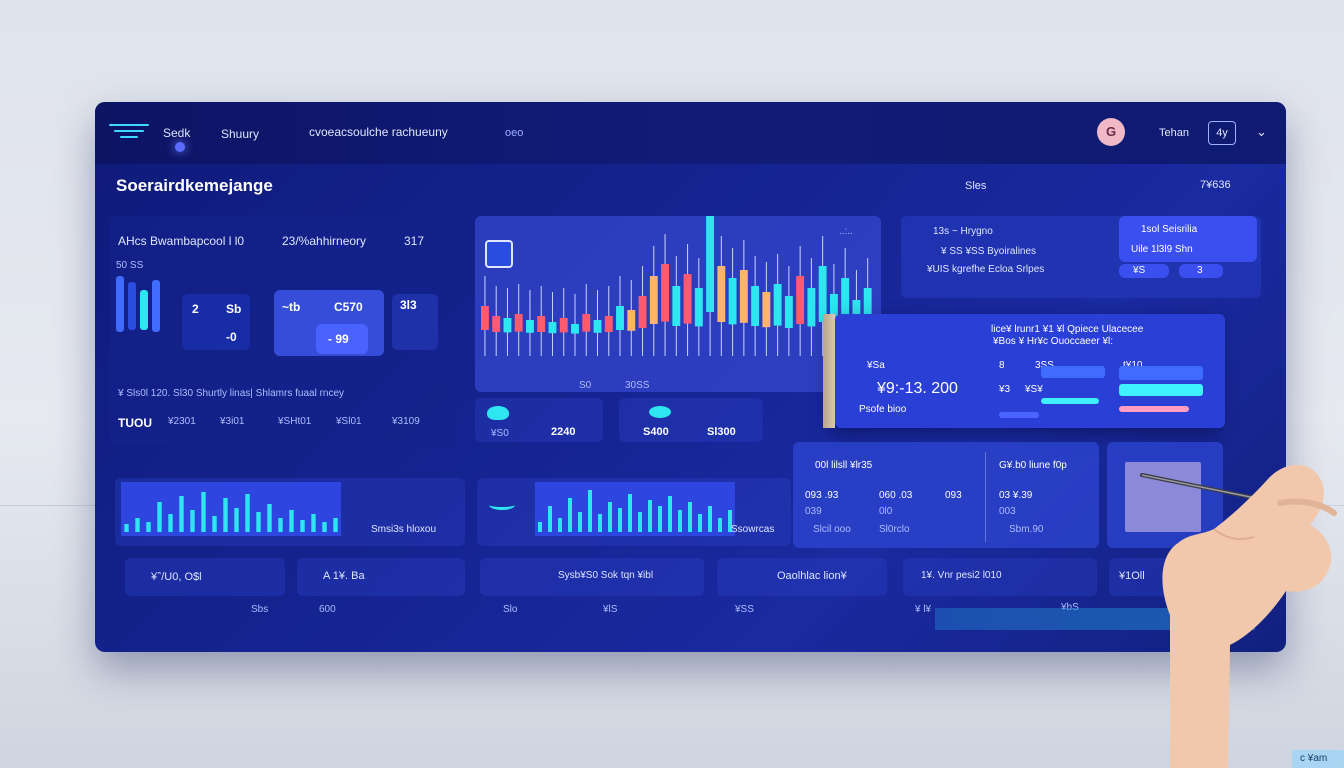 This screenshot has height=768, width=1344. Describe the element at coordinates (177, 133) in the screenshot. I see `brand-label: Sedk` at that location.